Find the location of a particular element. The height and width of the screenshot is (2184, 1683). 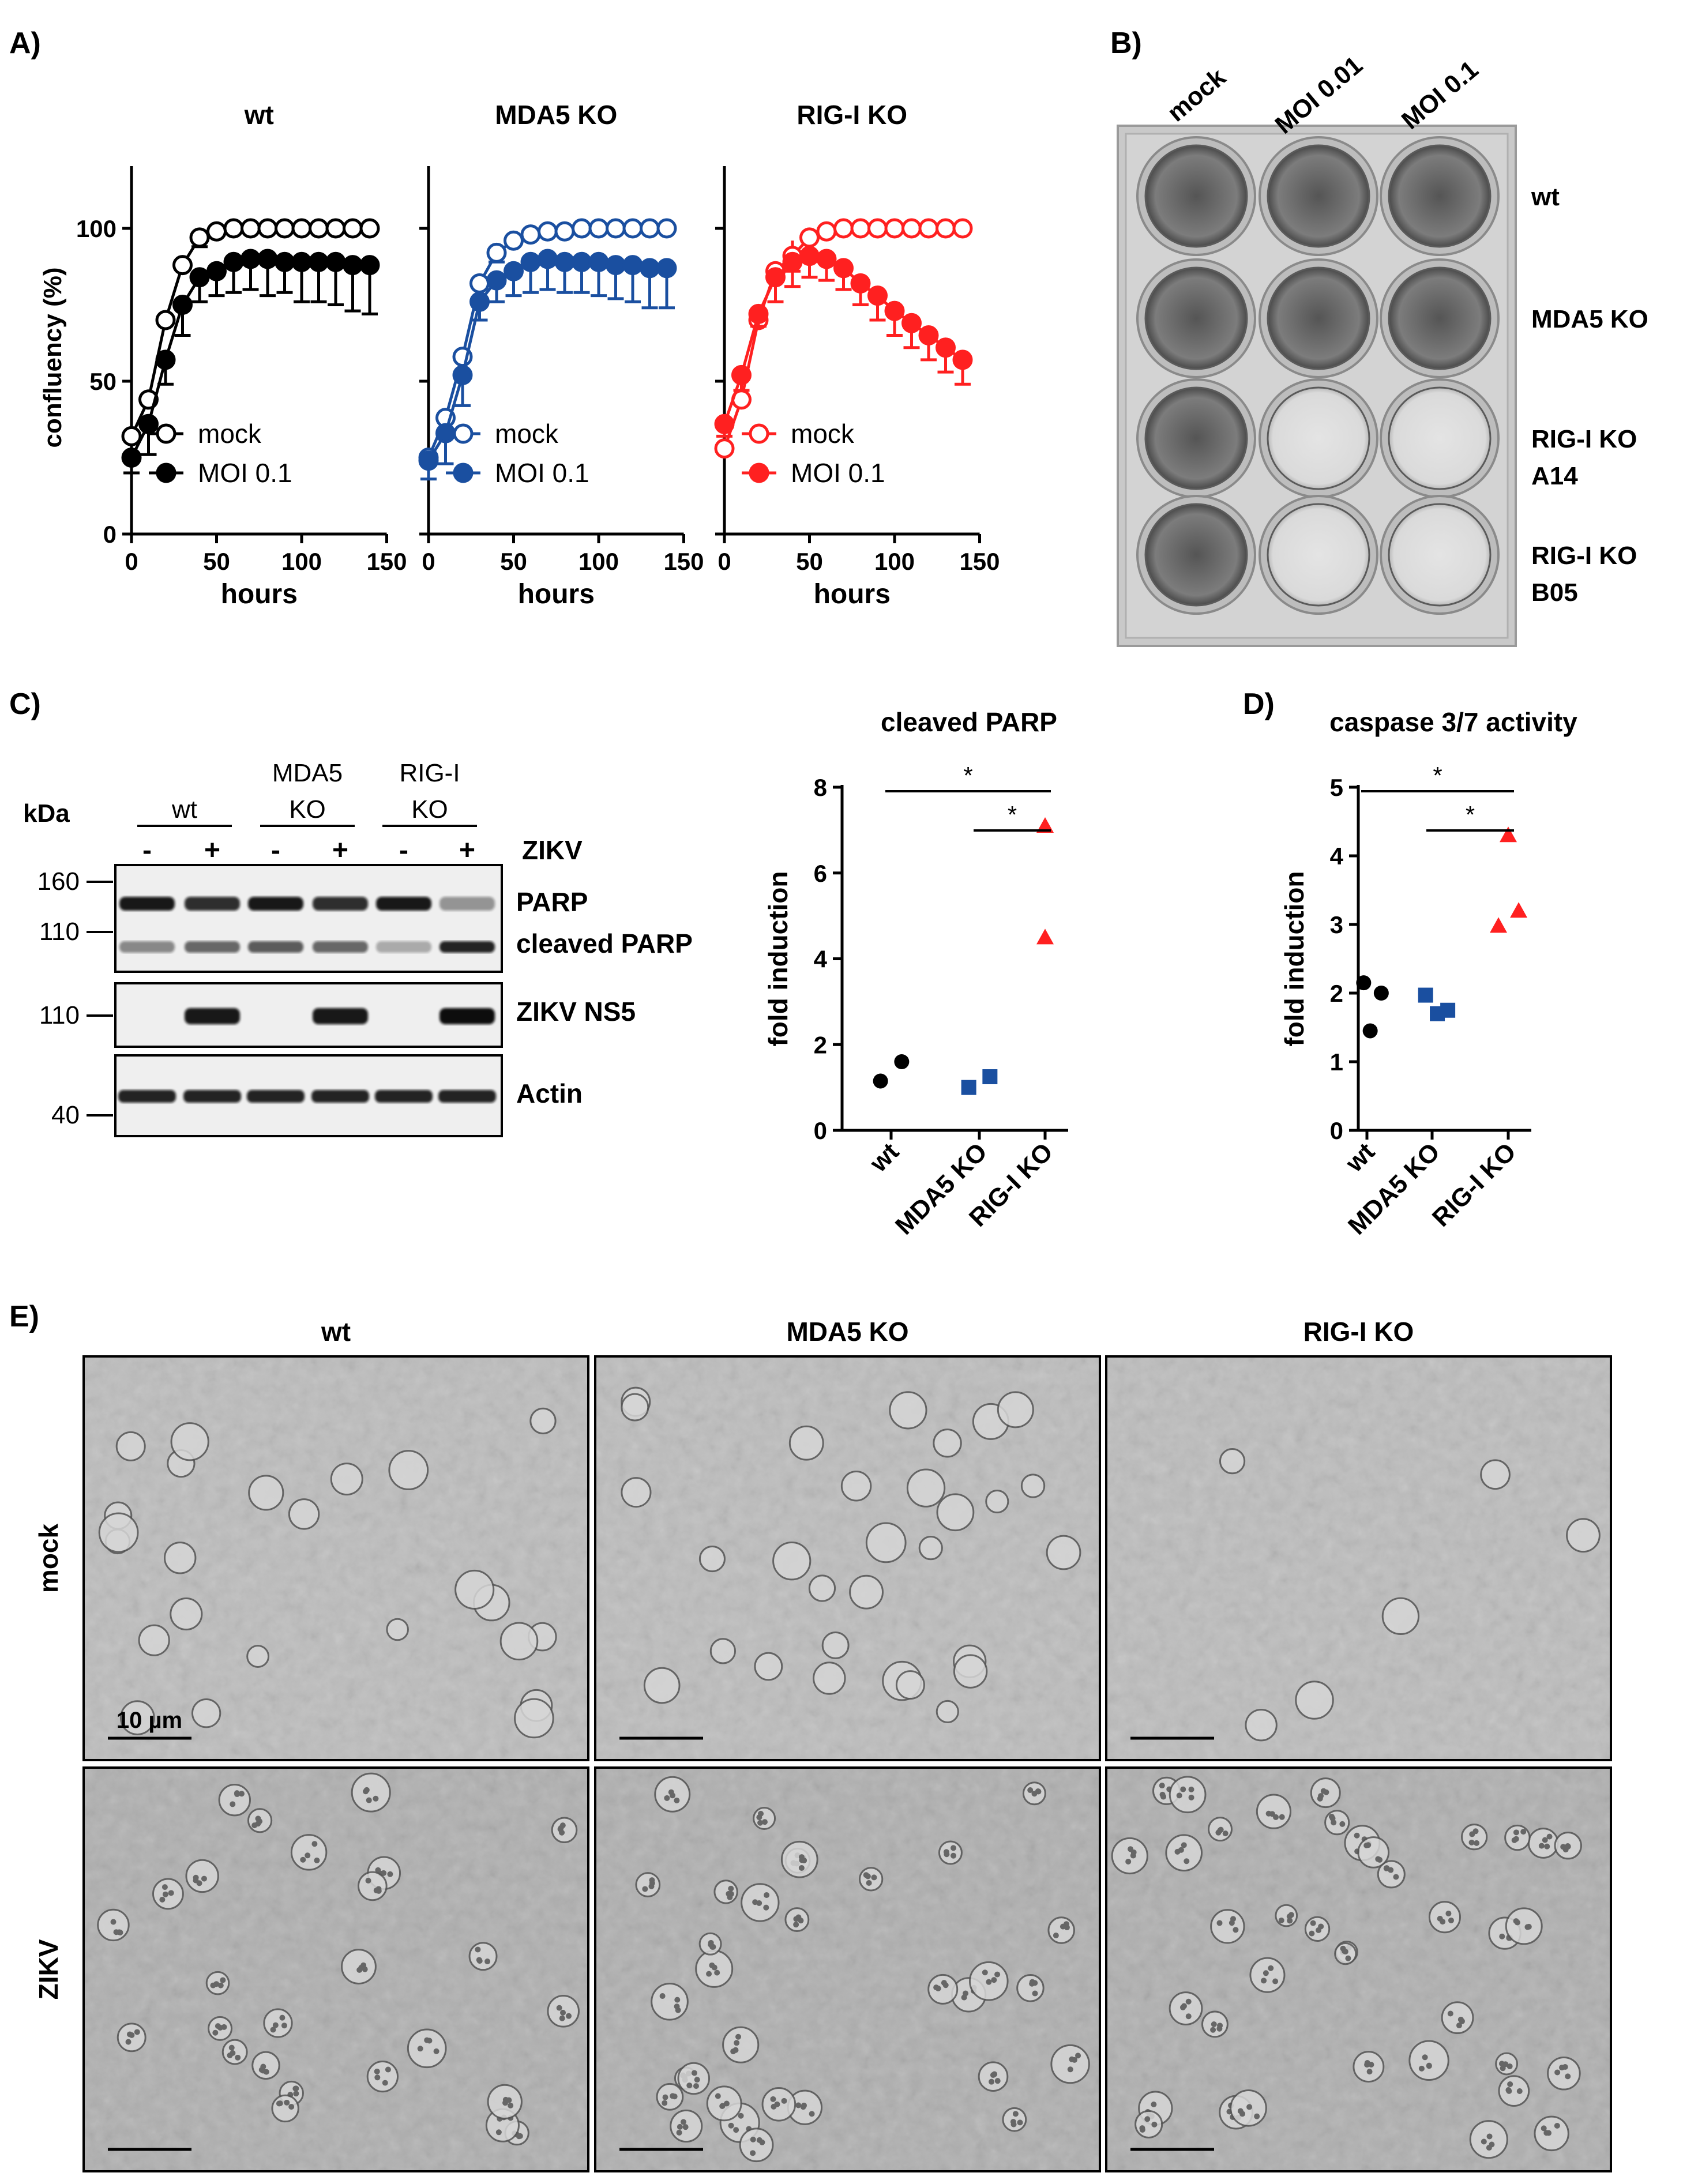

well-cleared is located at coordinates (1318, 555).